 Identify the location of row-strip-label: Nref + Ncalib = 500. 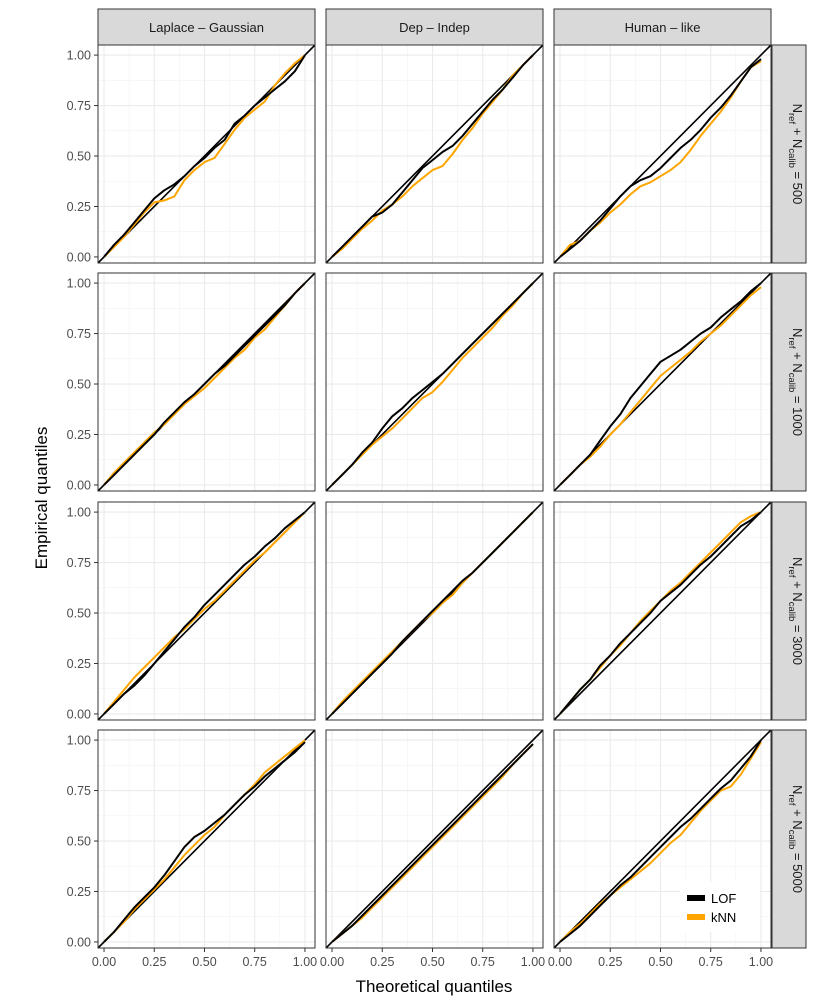
(795, 154).